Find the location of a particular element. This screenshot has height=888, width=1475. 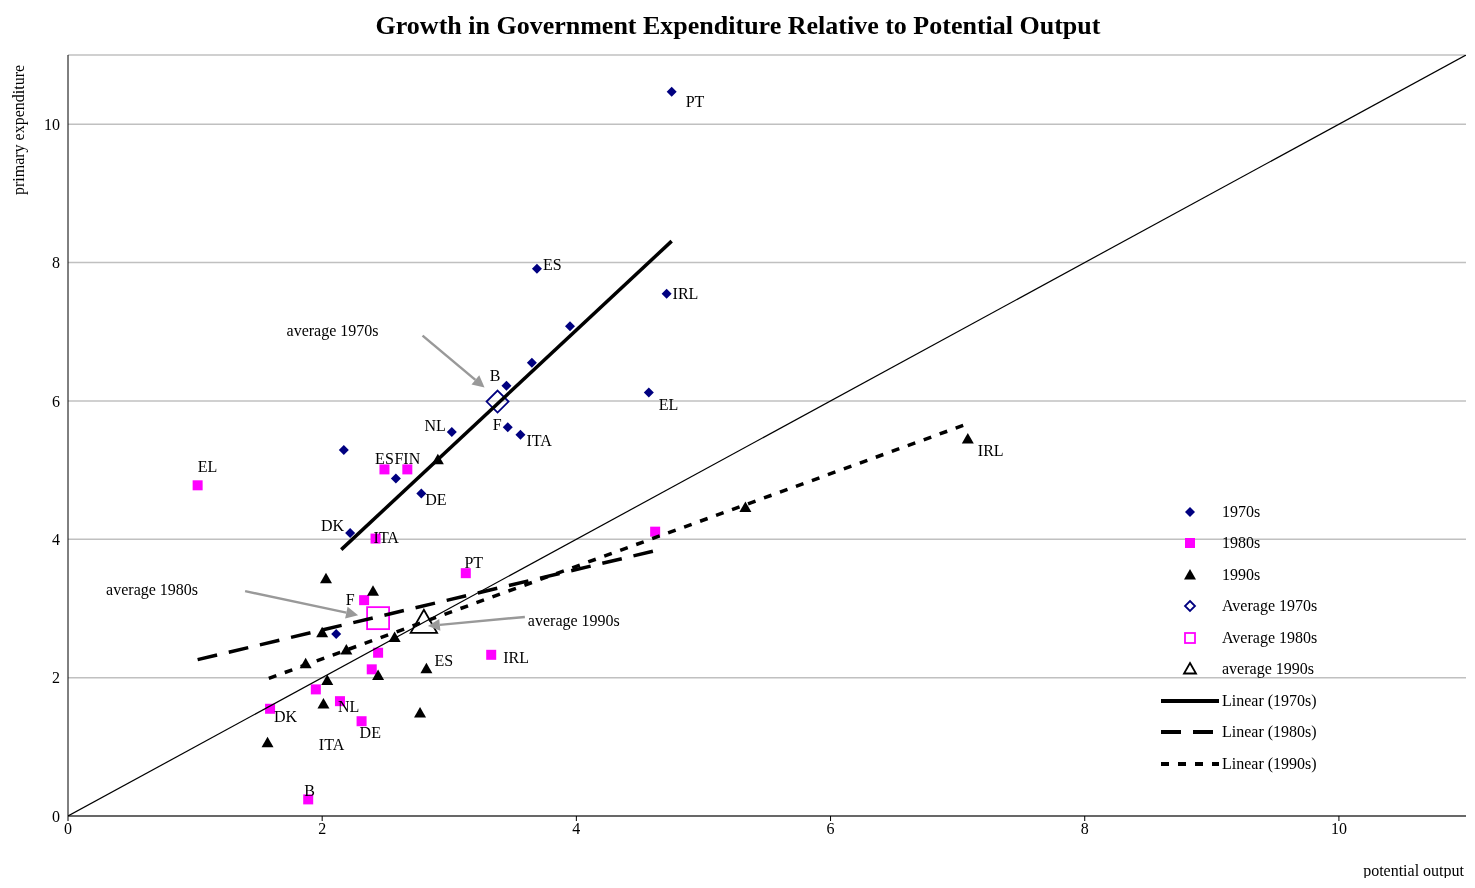

annotation: average 1990s is located at coordinates (573, 620).